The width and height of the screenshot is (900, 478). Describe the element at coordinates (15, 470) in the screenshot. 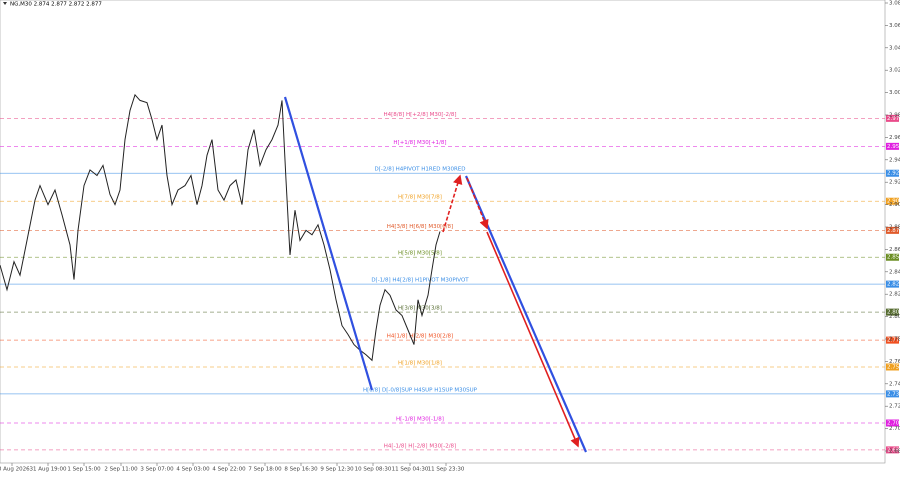

I see `x-tick-label: 28 Aug 2026` at that location.